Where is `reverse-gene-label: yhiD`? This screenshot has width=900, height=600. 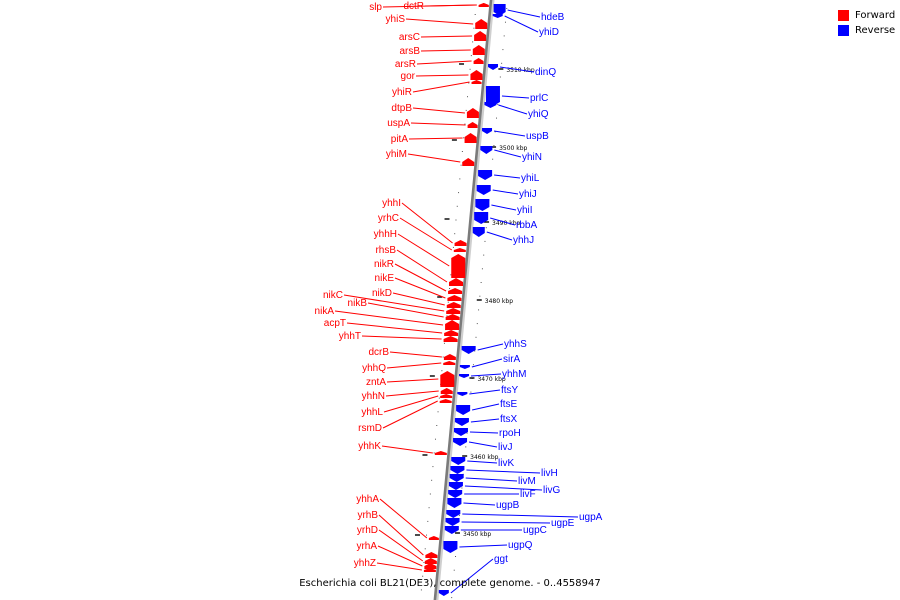
reverse-gene-label: yhiD is located at coordinates (549, 32).